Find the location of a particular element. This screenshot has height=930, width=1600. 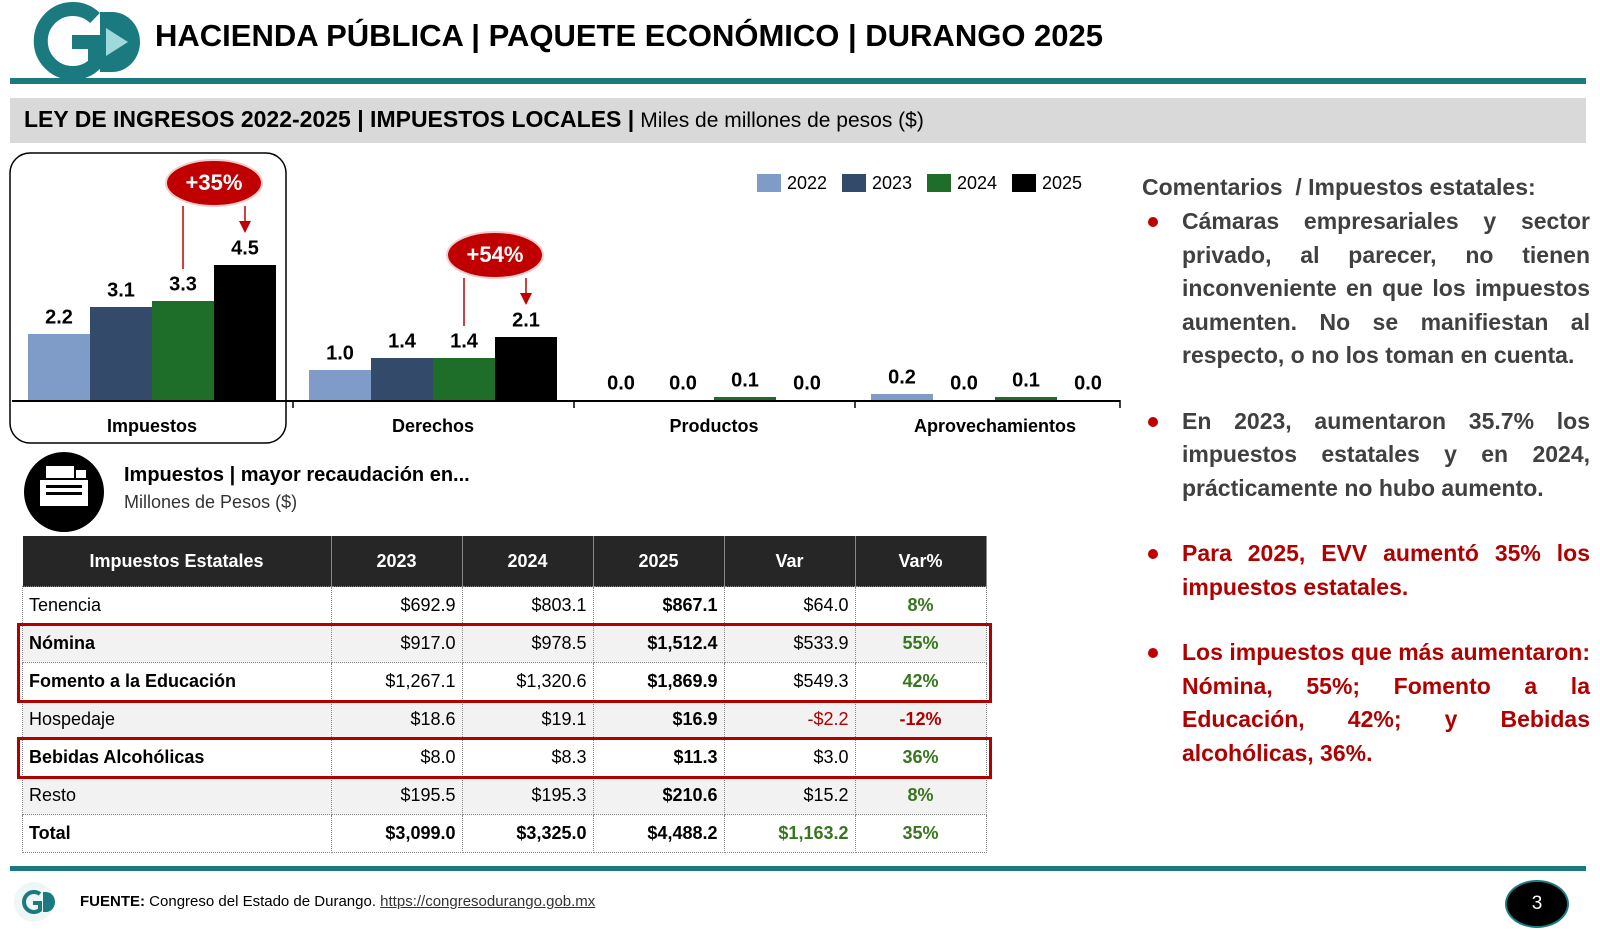

table-row: Tenencia $692.9 $803.1 $867.1 $64.0 8% is located at coordinates (504, 605).